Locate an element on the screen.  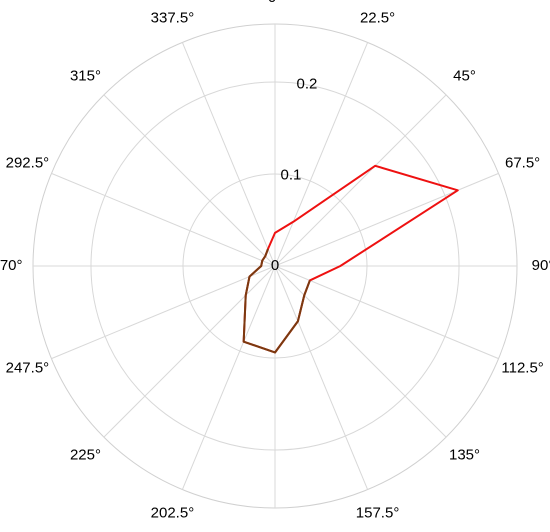
theta-tick-label: 157.5° is located at coordinates (378, 513).